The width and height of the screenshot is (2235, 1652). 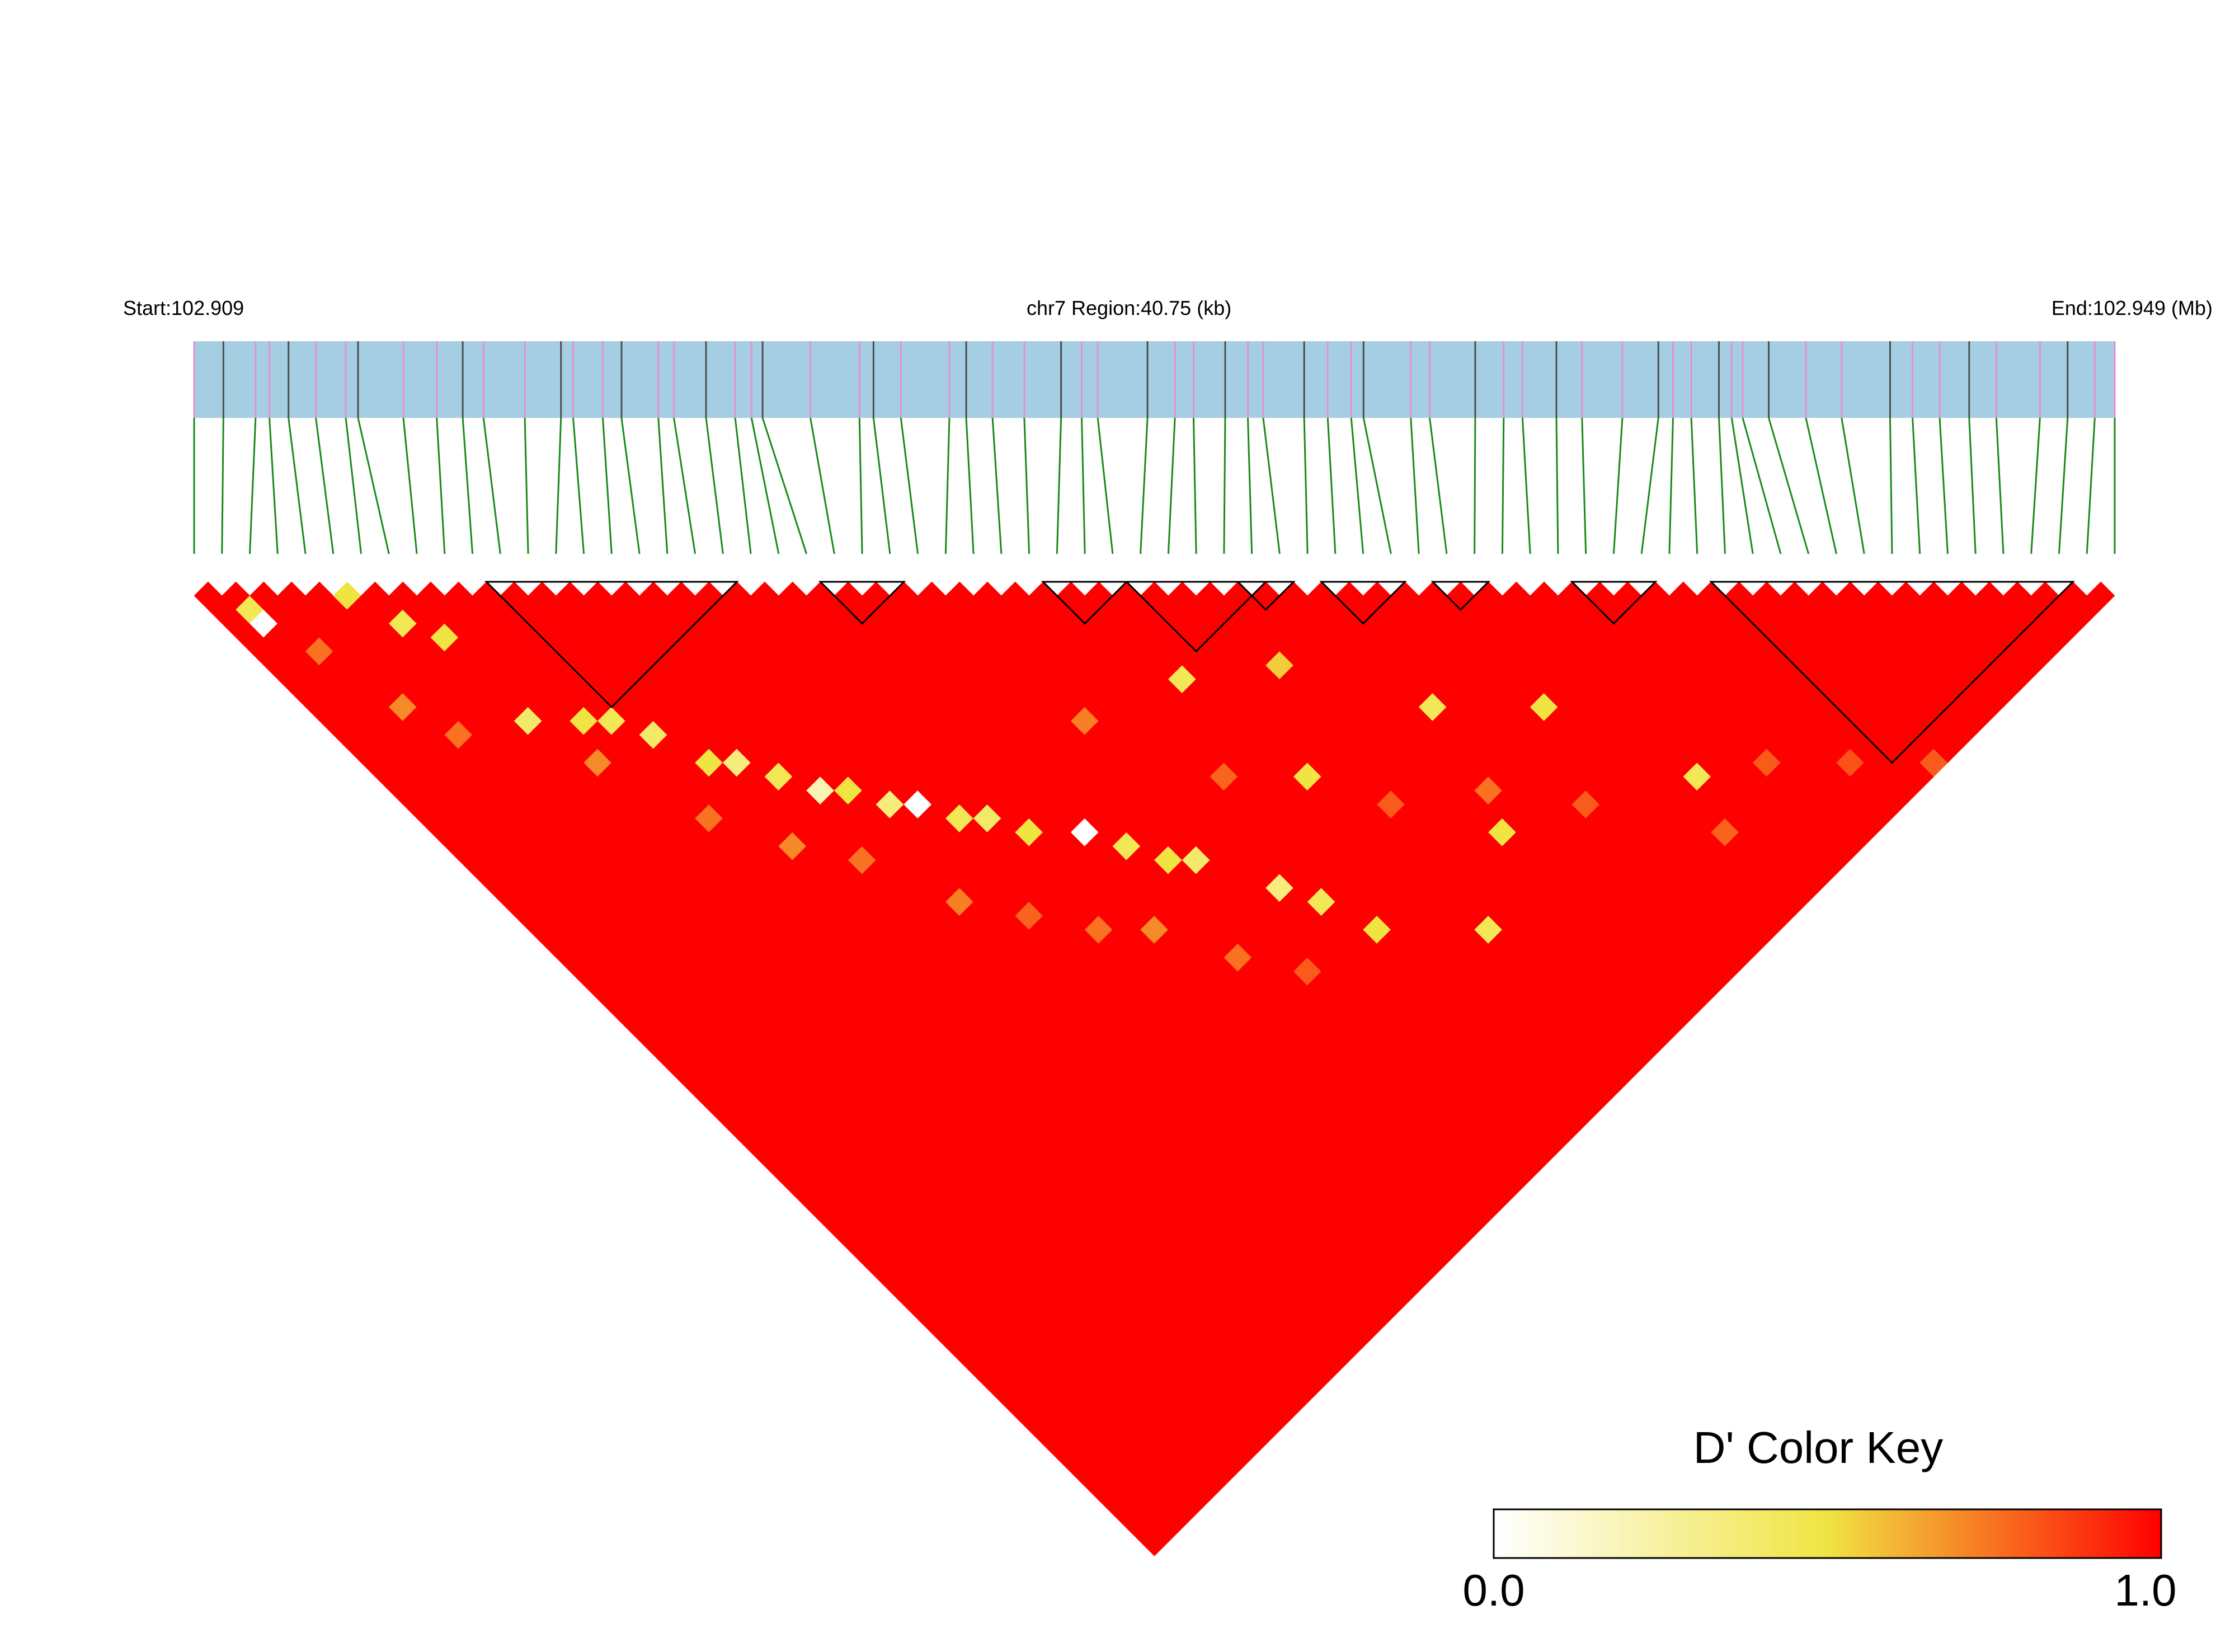 What do you see at coordinates (2132, 308) in the screenshot?
I see `end-label: End:102.949 (Mb)` at bounding box center [2132, 308].